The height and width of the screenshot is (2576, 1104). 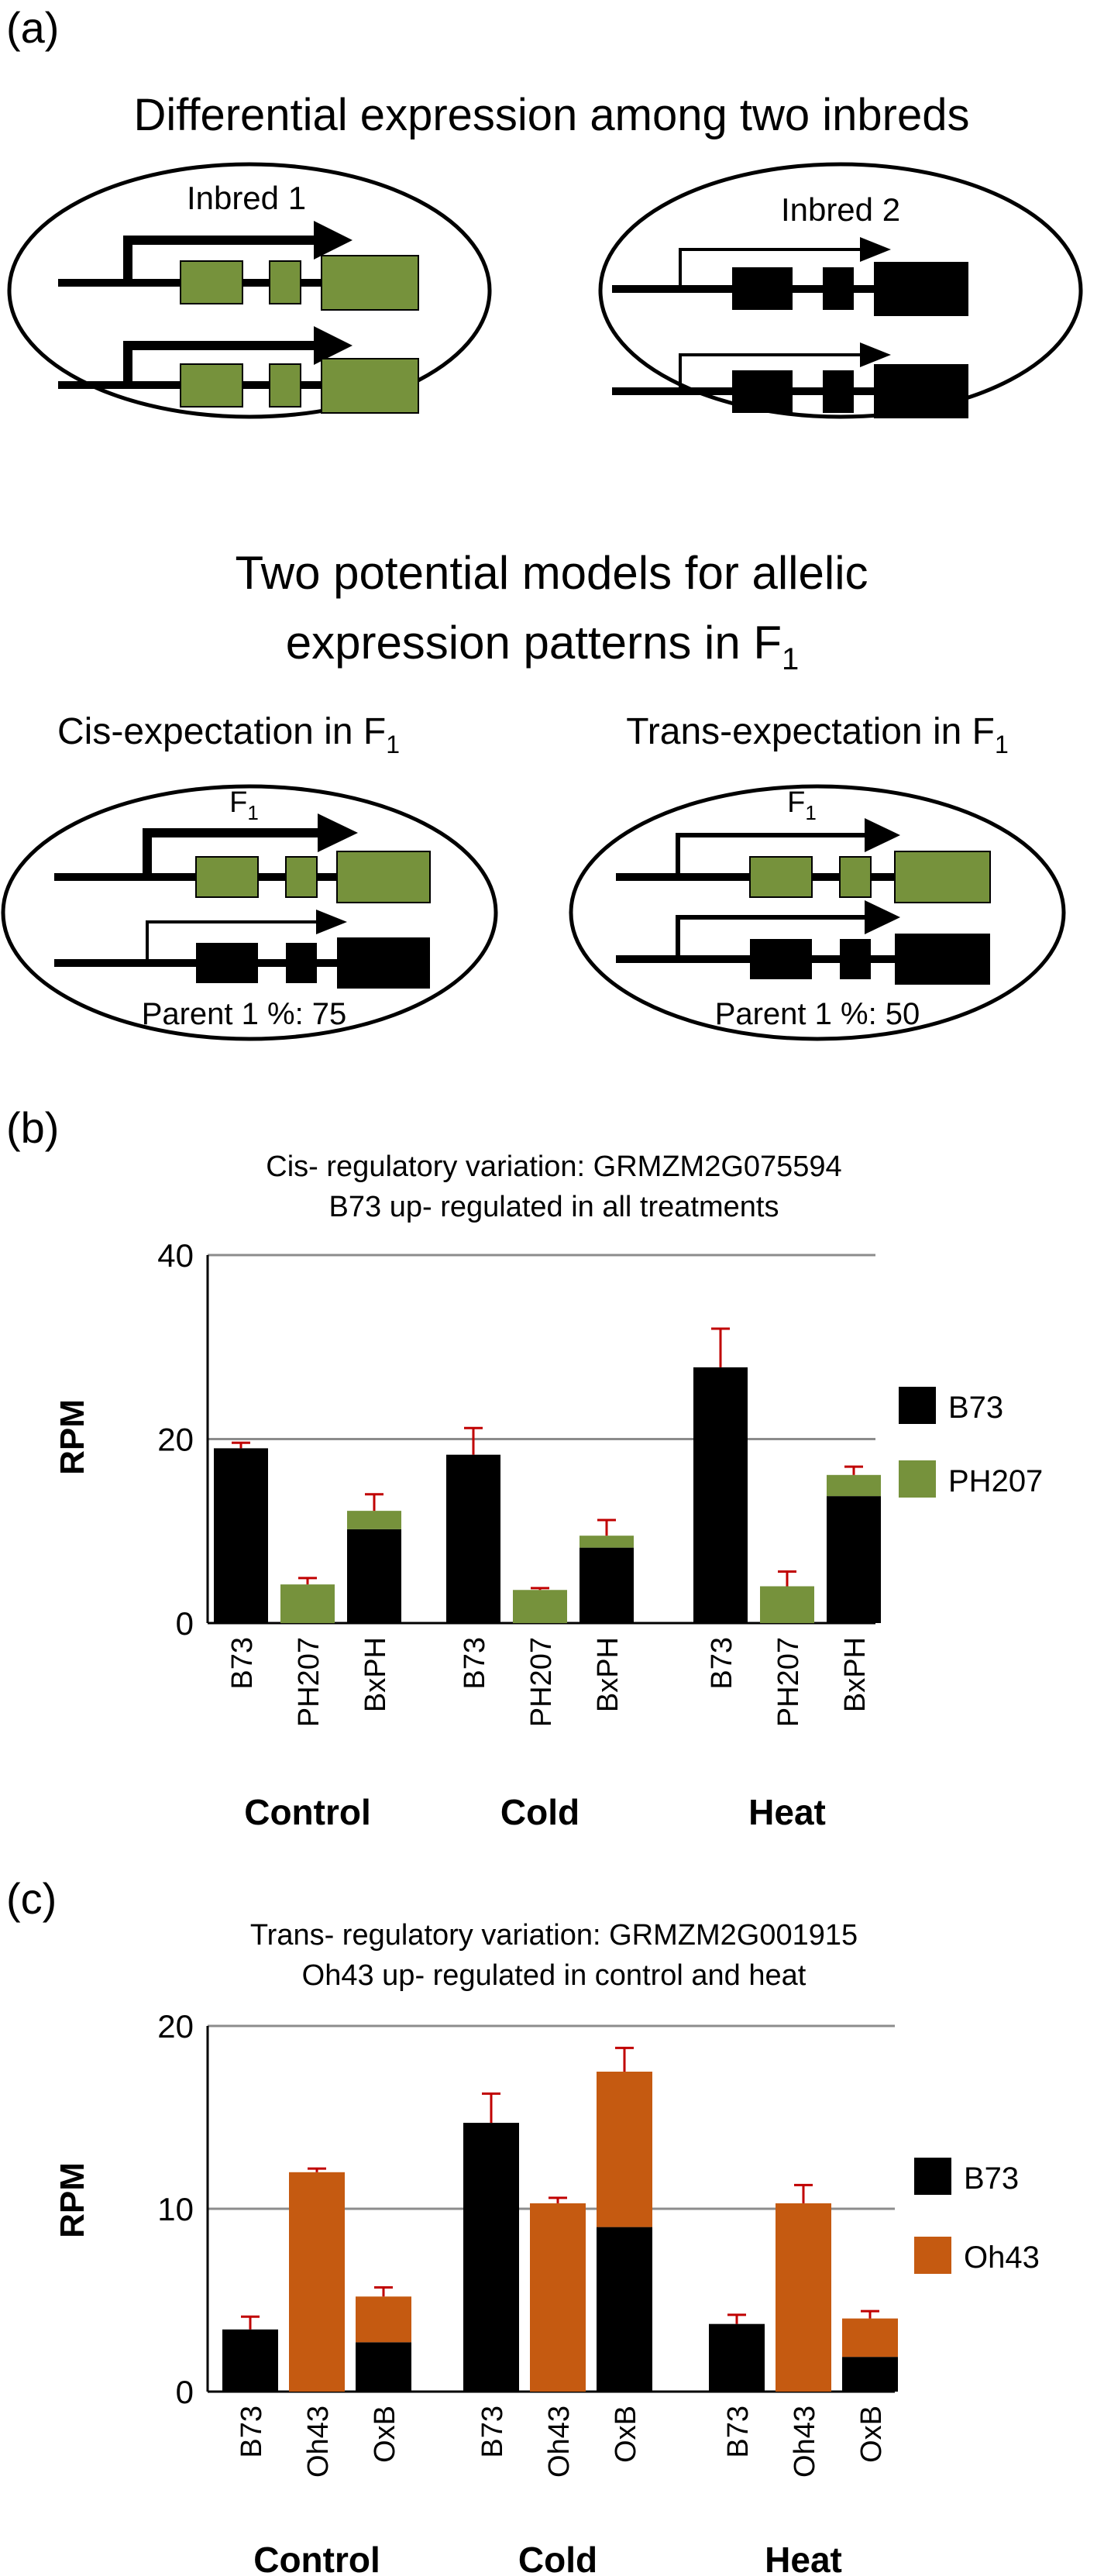 I want to click on panel-c-label: (c), so click(x=31, y=1898).